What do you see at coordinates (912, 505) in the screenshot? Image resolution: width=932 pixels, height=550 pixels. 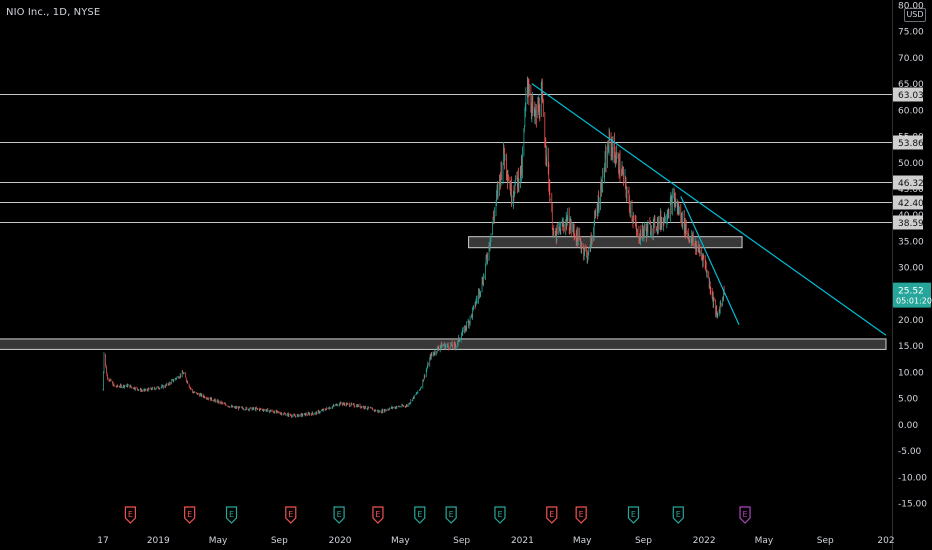 I see `y-tick-label: -15.00` at bounding box center [912, 505].